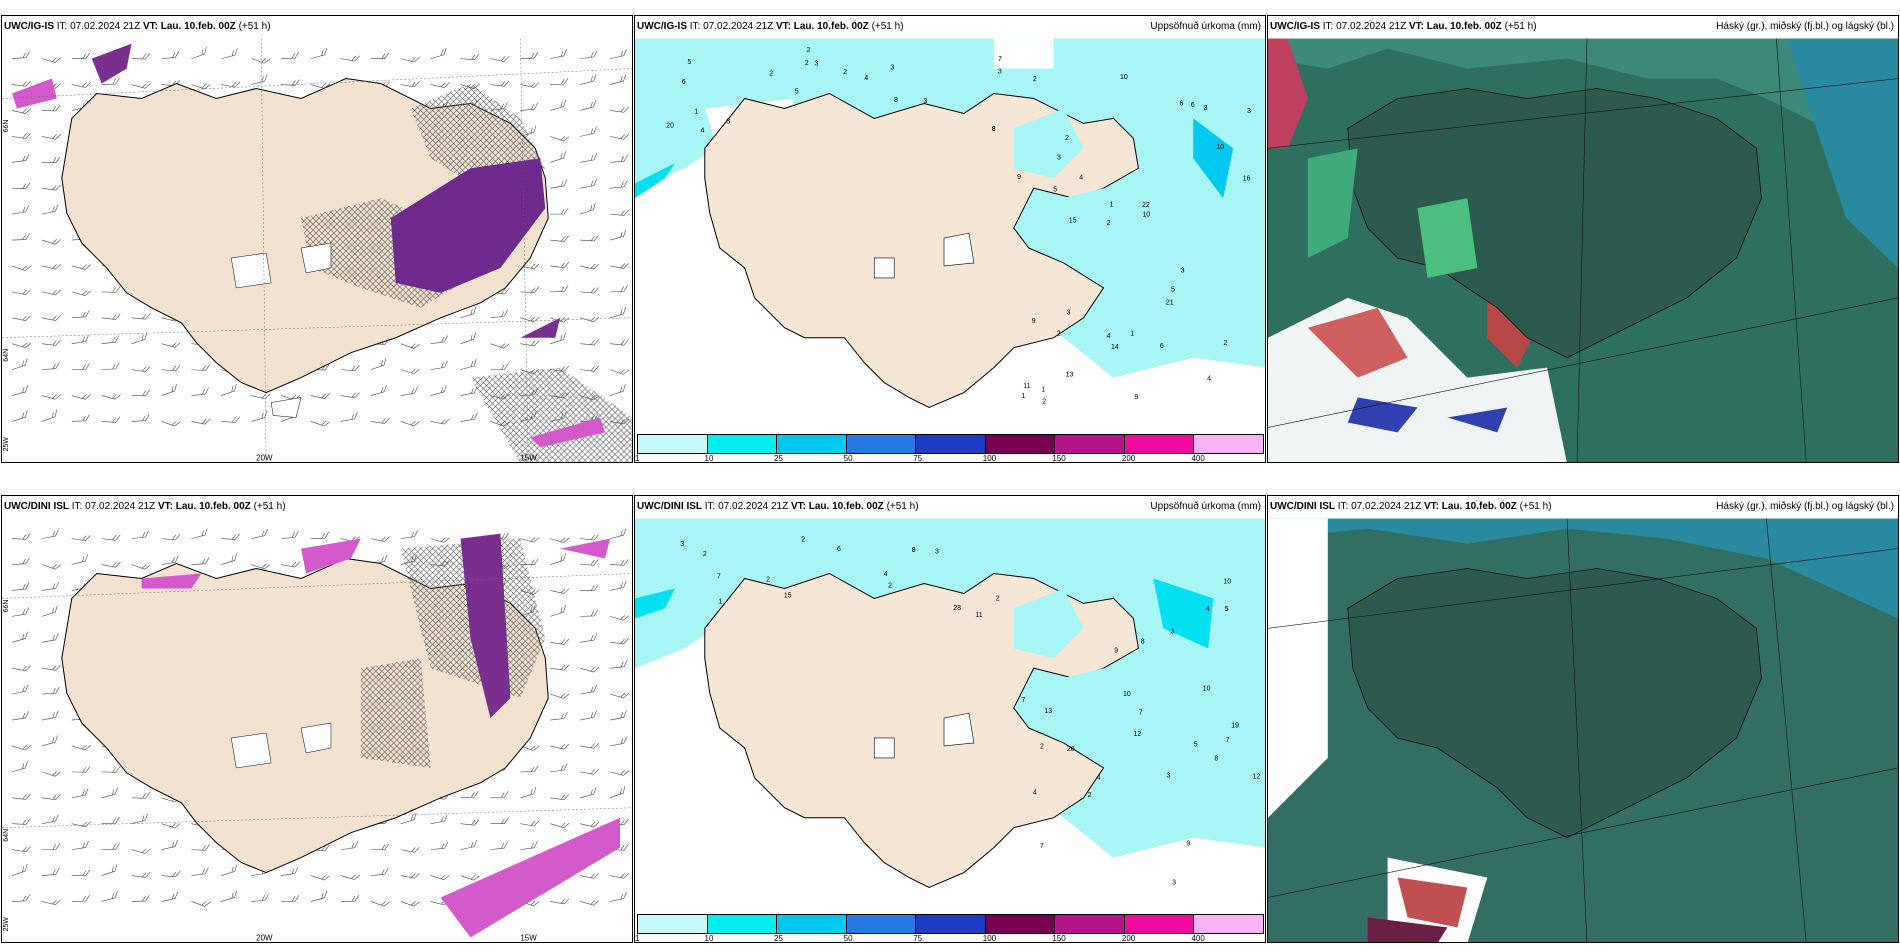 The height and width of the screenshot is (950, 1900). What do you see at coordinates (1059, 938) in the screenshot?
I see `colorbar-tick: 150` at bounding box center [1059, 938].